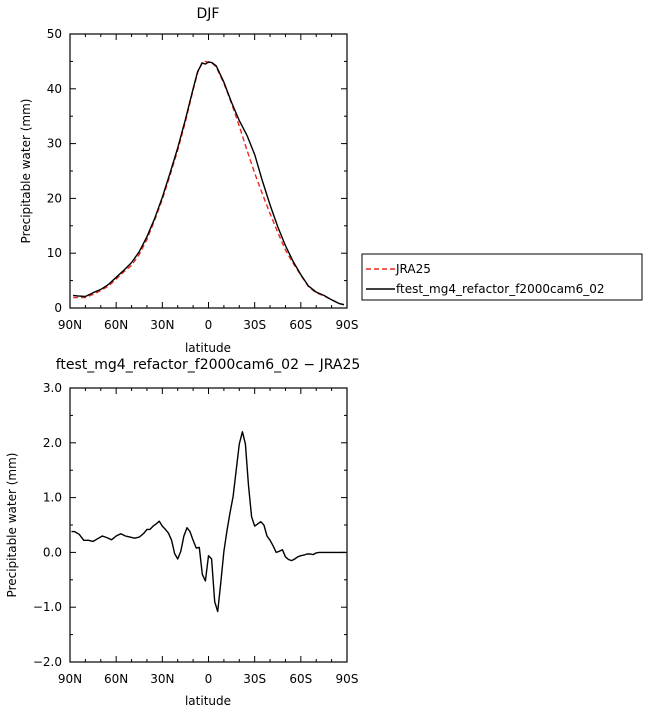 The image size is (649, 711). What do you see at coordinates (54, 198) in the screenshot?
I see `y-tick-label: 20` at bounding box center [54, 198].